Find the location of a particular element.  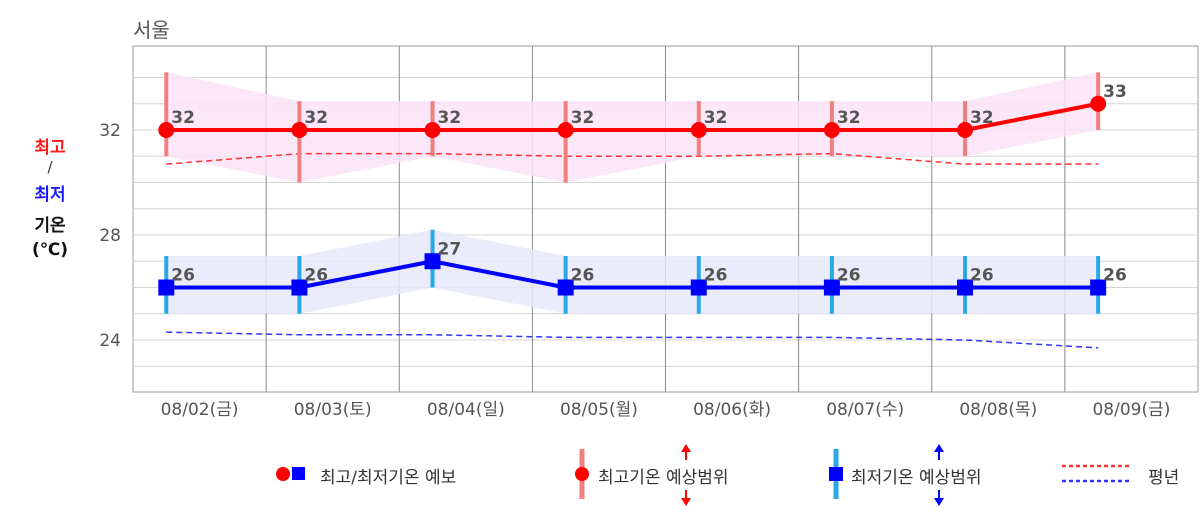

city-title: 서울 is located at coordinates (151, 30).